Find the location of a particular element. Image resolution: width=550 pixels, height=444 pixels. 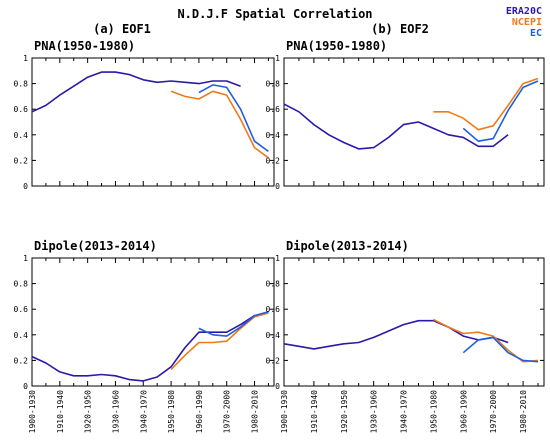

legend-entry-era20c: ERA20C is located at coordinates (524, 11).